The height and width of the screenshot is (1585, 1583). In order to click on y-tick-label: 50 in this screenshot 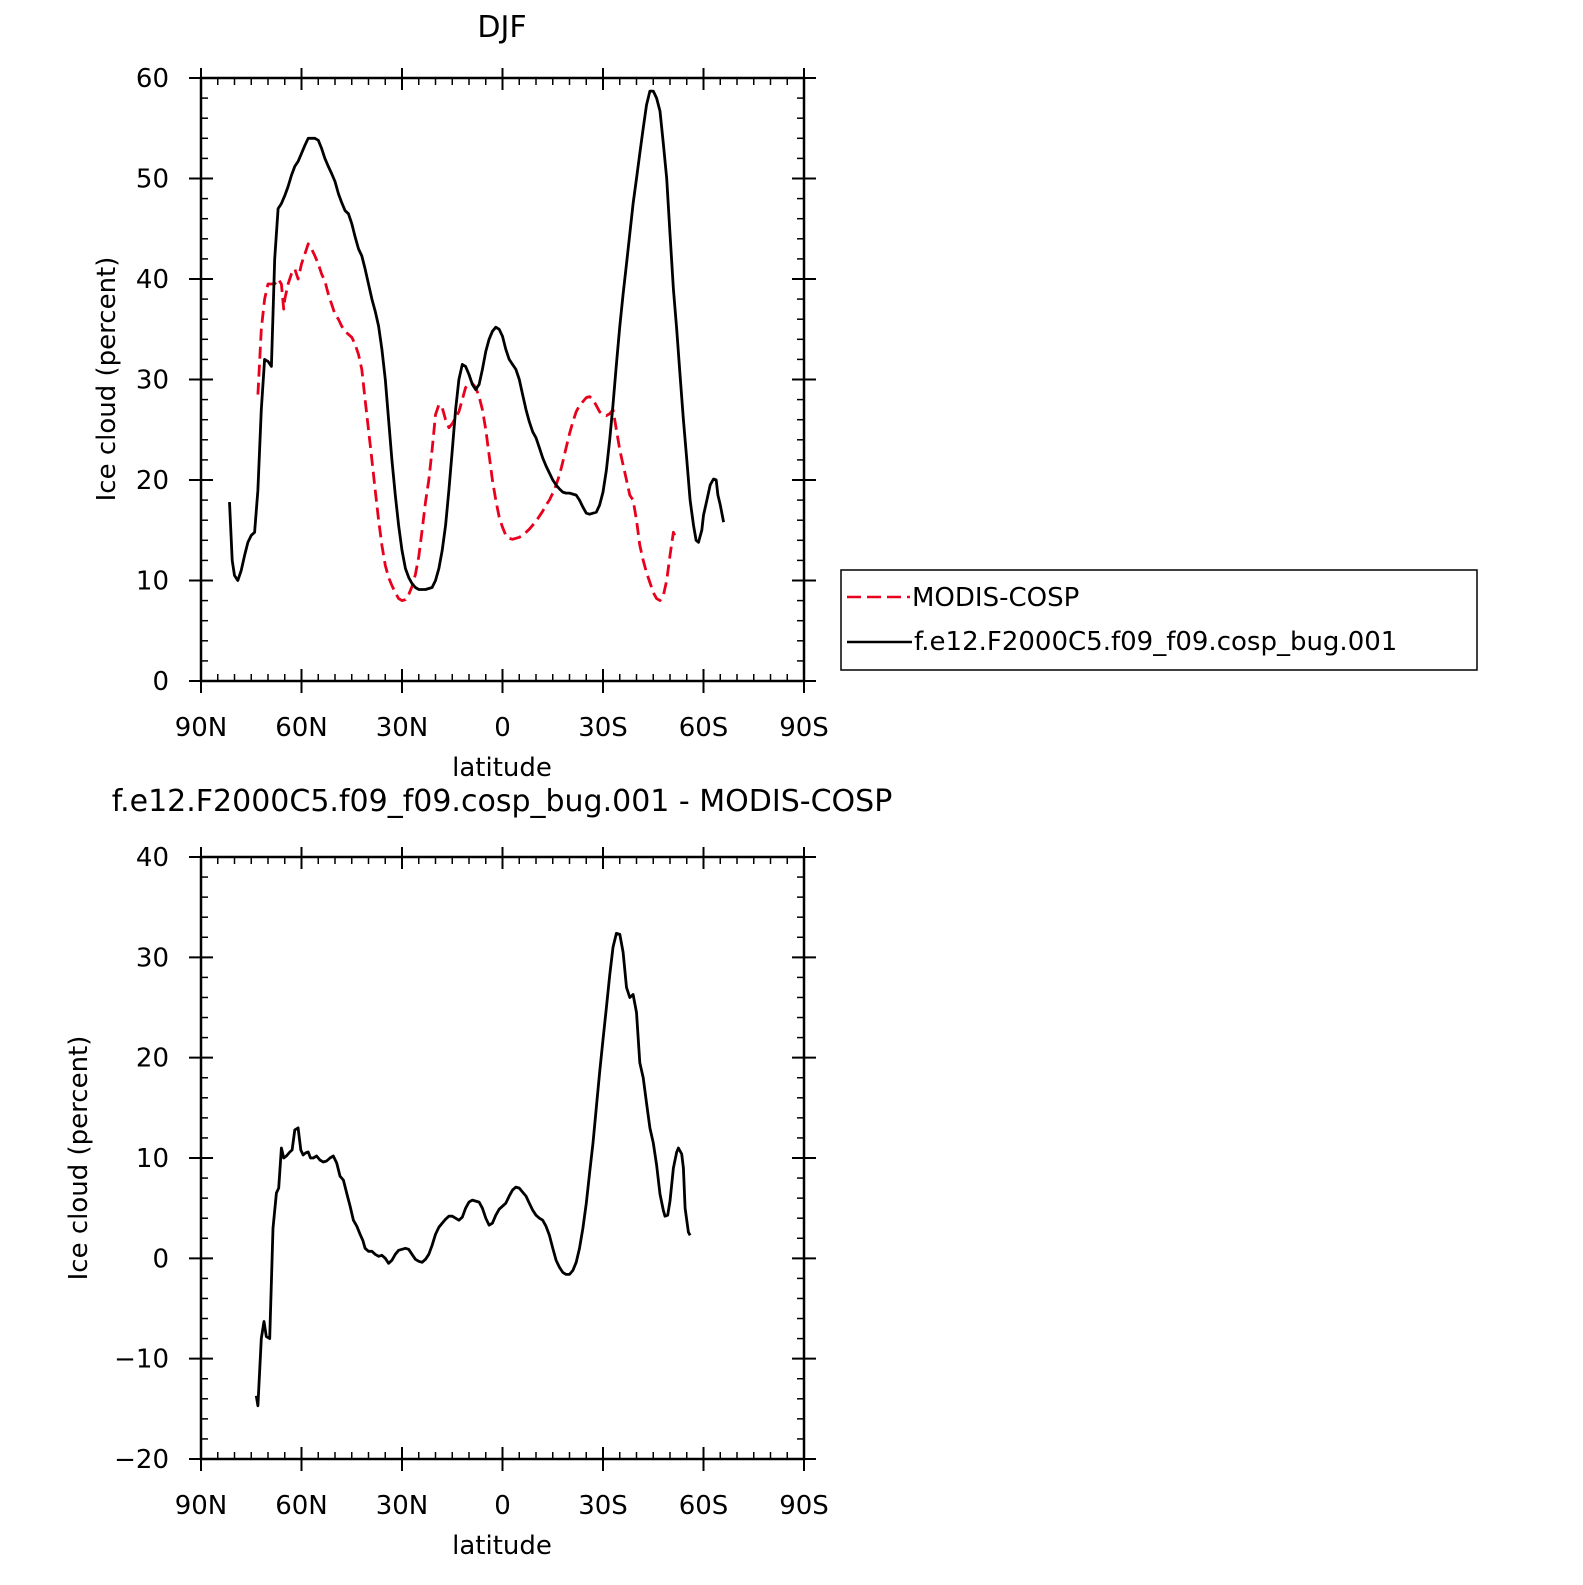, I will do `click(152, 180)`.